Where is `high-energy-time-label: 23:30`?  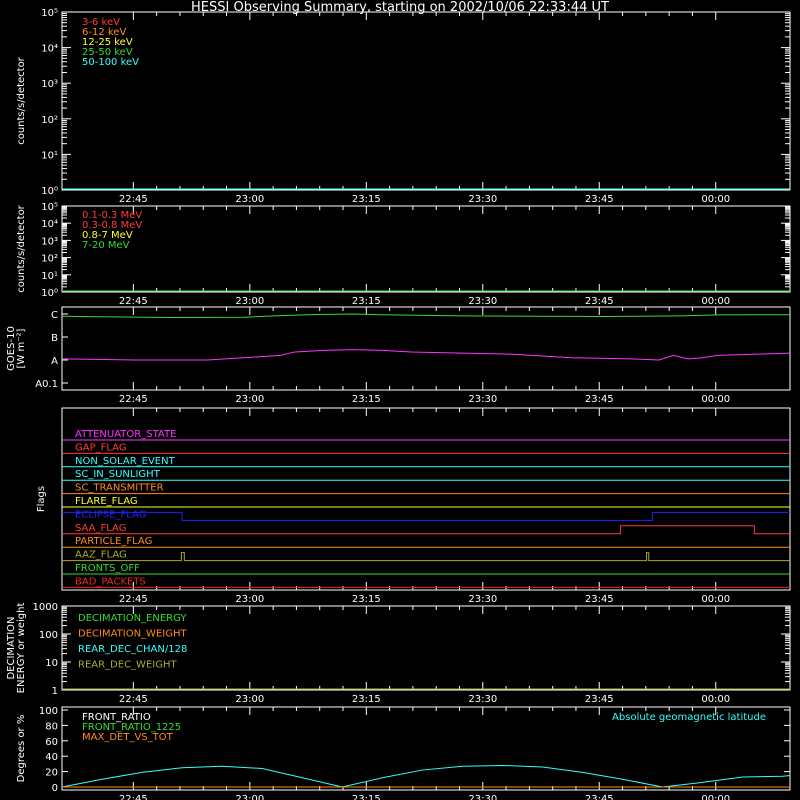 high-energy-time-label: 23:30 is located at coordinates (482, 301).